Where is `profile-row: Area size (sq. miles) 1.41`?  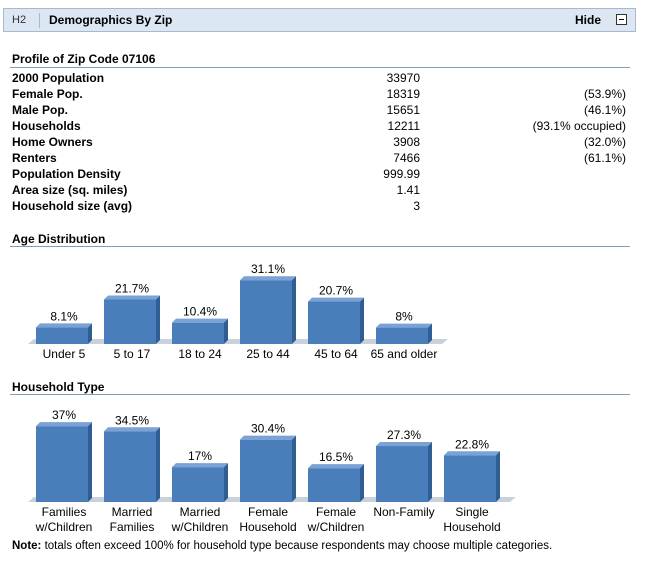
profile-row: Area size (sq. miles) 1.41 is located at coordinates (319, 191).